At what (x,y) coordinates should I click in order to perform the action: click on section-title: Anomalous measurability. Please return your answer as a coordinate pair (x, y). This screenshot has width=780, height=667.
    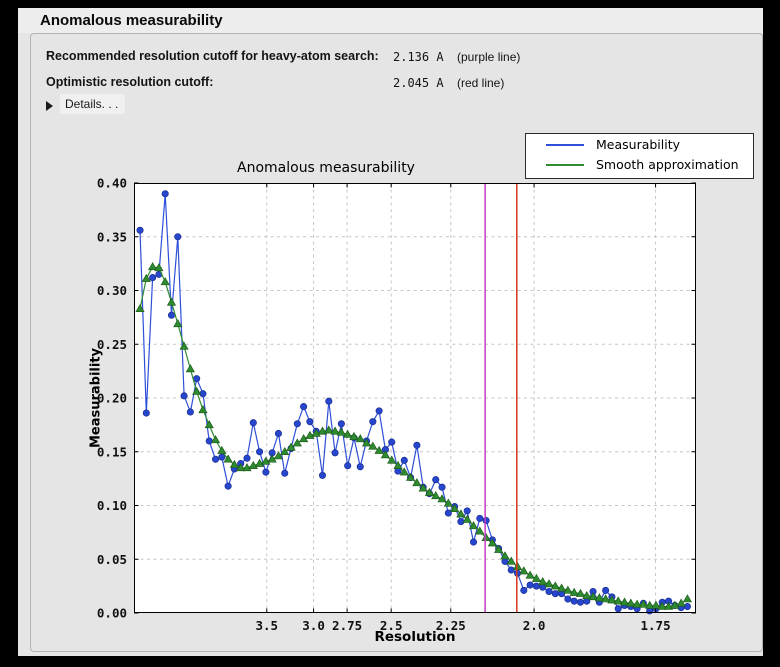
    Looking at the image, I should click on (131, 20).